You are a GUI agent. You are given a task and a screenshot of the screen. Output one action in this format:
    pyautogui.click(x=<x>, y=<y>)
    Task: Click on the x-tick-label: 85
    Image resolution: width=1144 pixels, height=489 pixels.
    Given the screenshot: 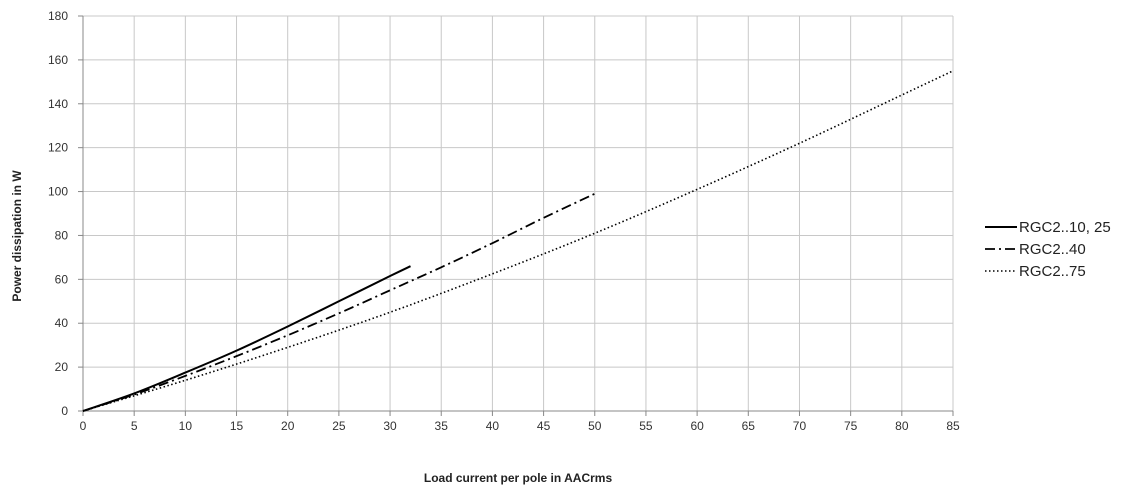 What is the action you would take?
    pyautogui.click(x=953, y=426)
    